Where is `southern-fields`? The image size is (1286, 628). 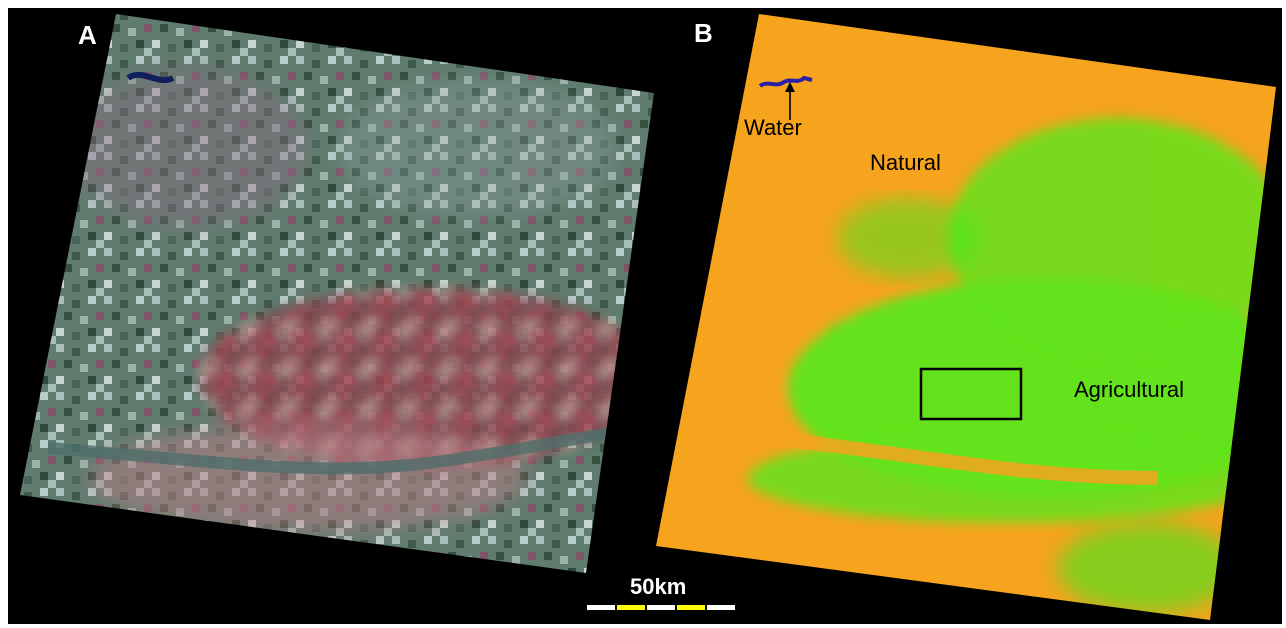
southern-fields is located at coordinates (308, 478).